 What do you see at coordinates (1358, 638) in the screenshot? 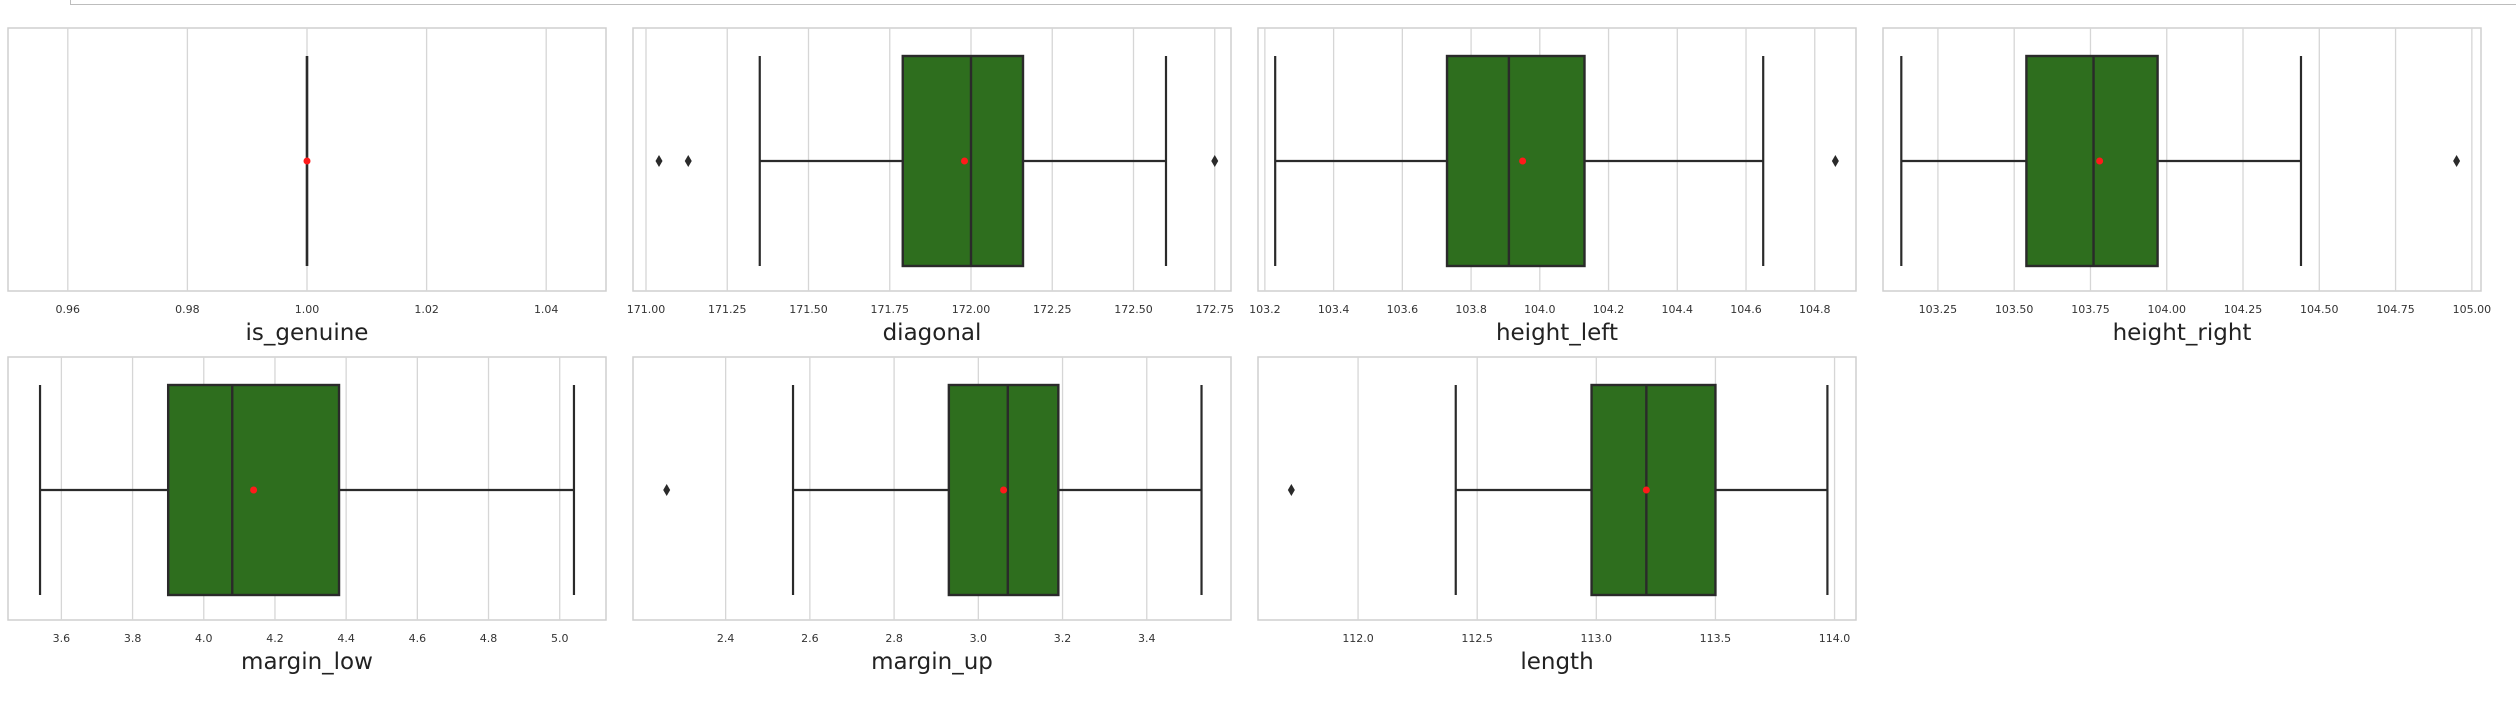
I see `x-tick-label: 112.0` at bounding box center [1358, 638].